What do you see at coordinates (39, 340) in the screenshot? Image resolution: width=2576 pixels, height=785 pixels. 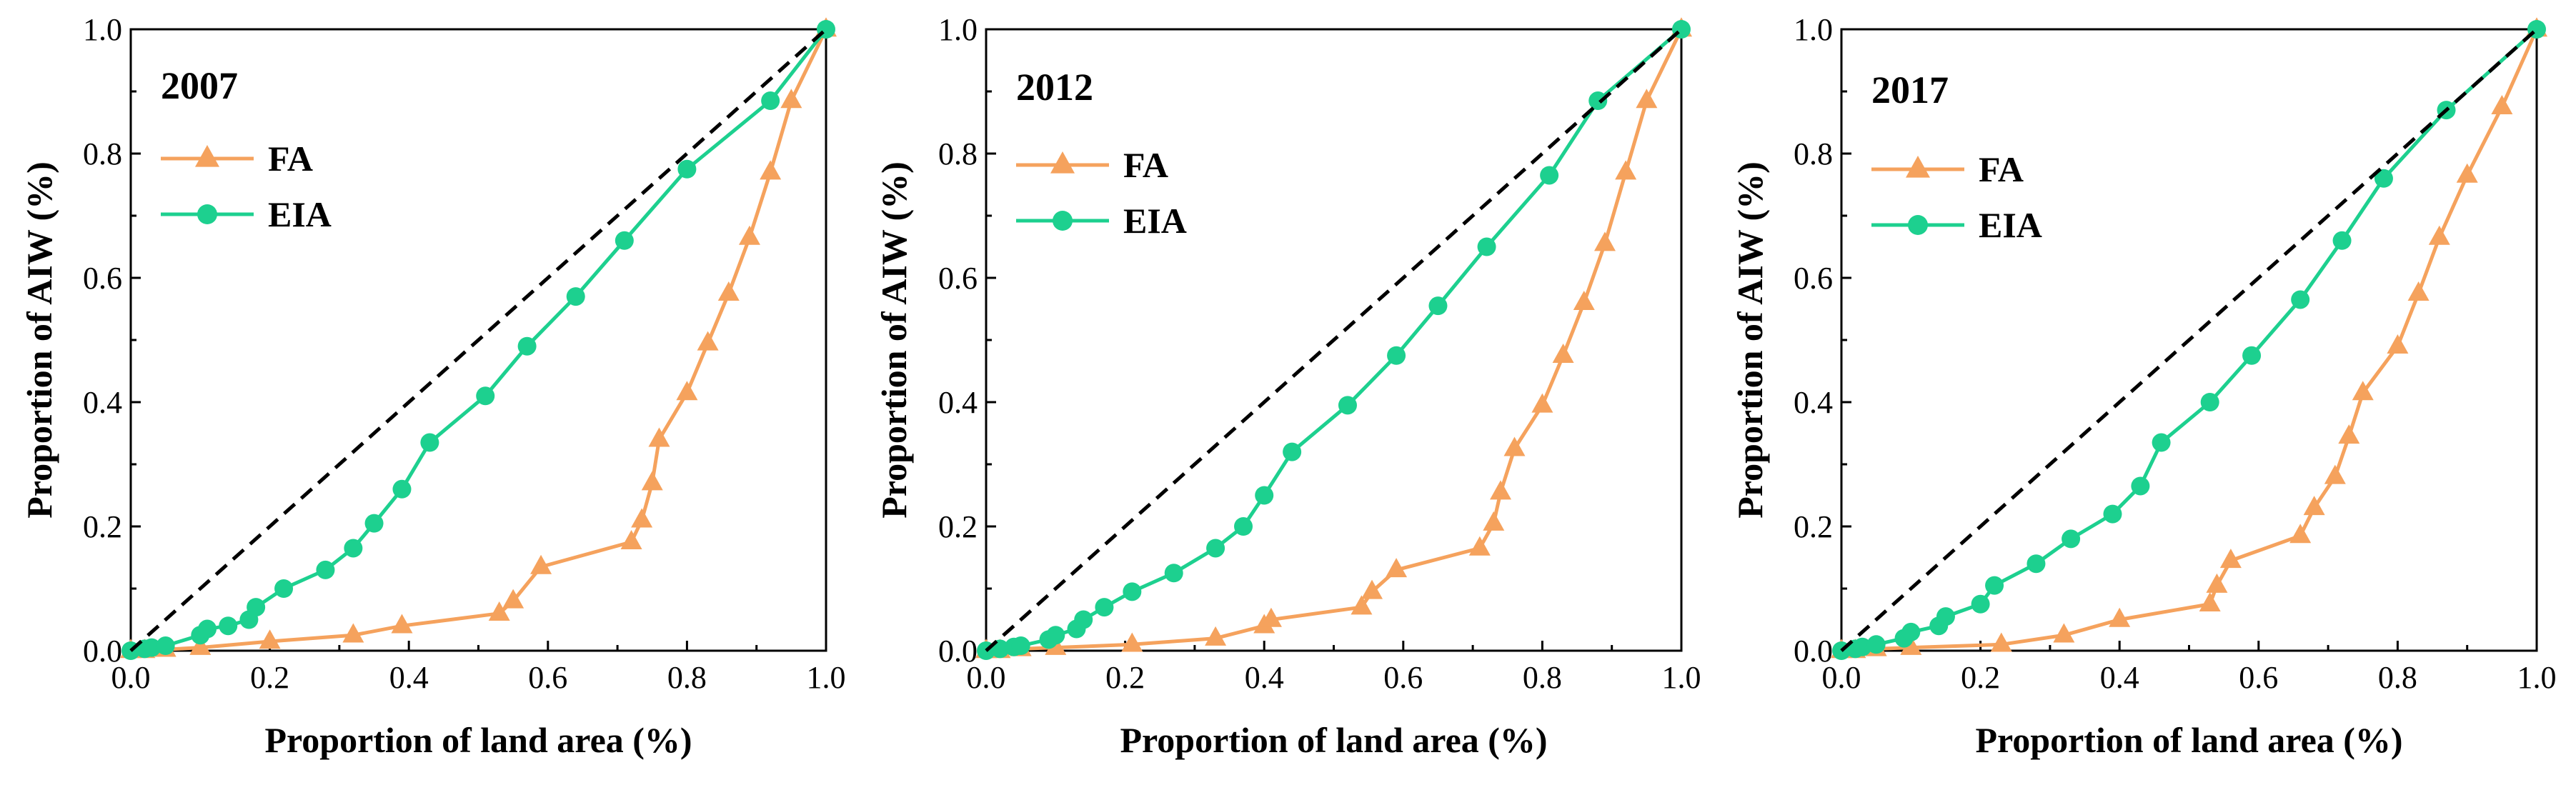 I see `y-axis-title: Proportion of AIW (%)` at bounding box center [39, 340].